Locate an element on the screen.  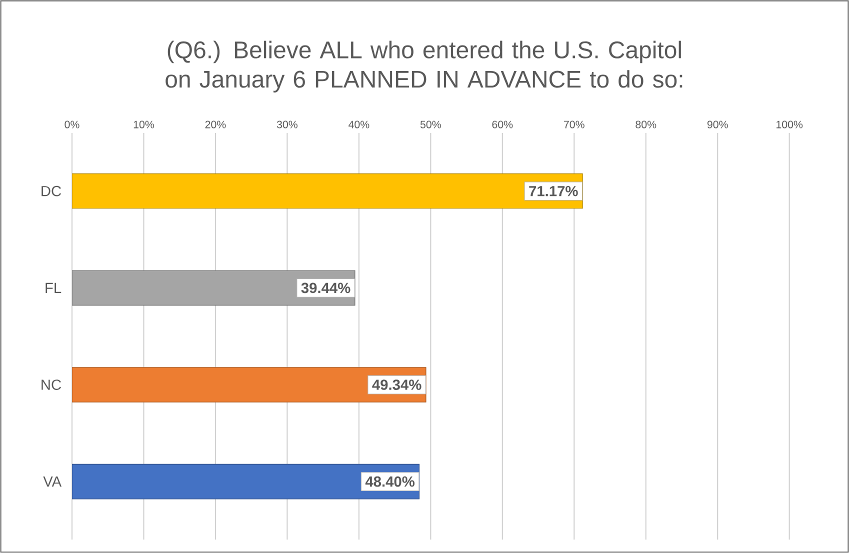
x-tick-label: 10% is located at coordinates (144, 124).